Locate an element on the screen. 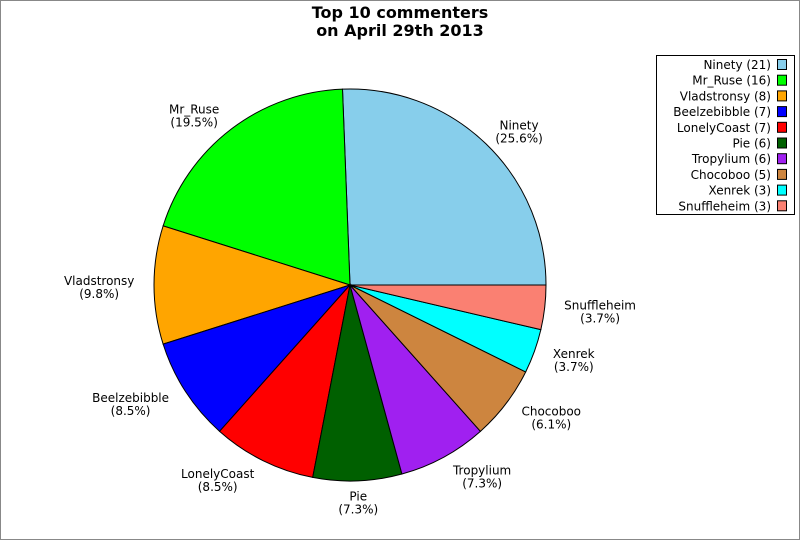  legend-label: Mr_Ruse (16) is located at coordinates (731, 81).